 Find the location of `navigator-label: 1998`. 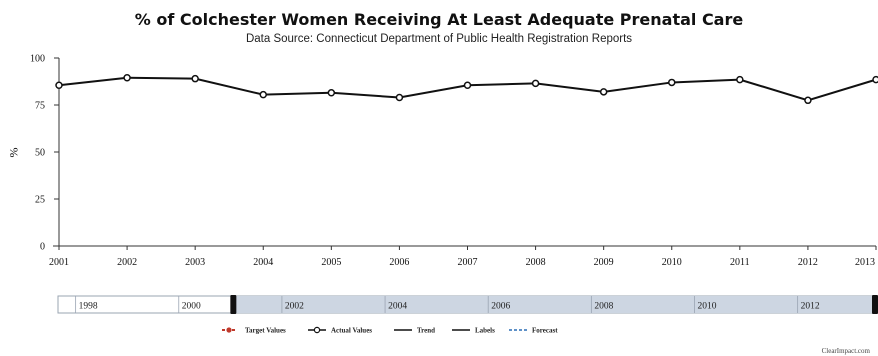

navigator-label: 1998 is located at coordinates (88, 307).